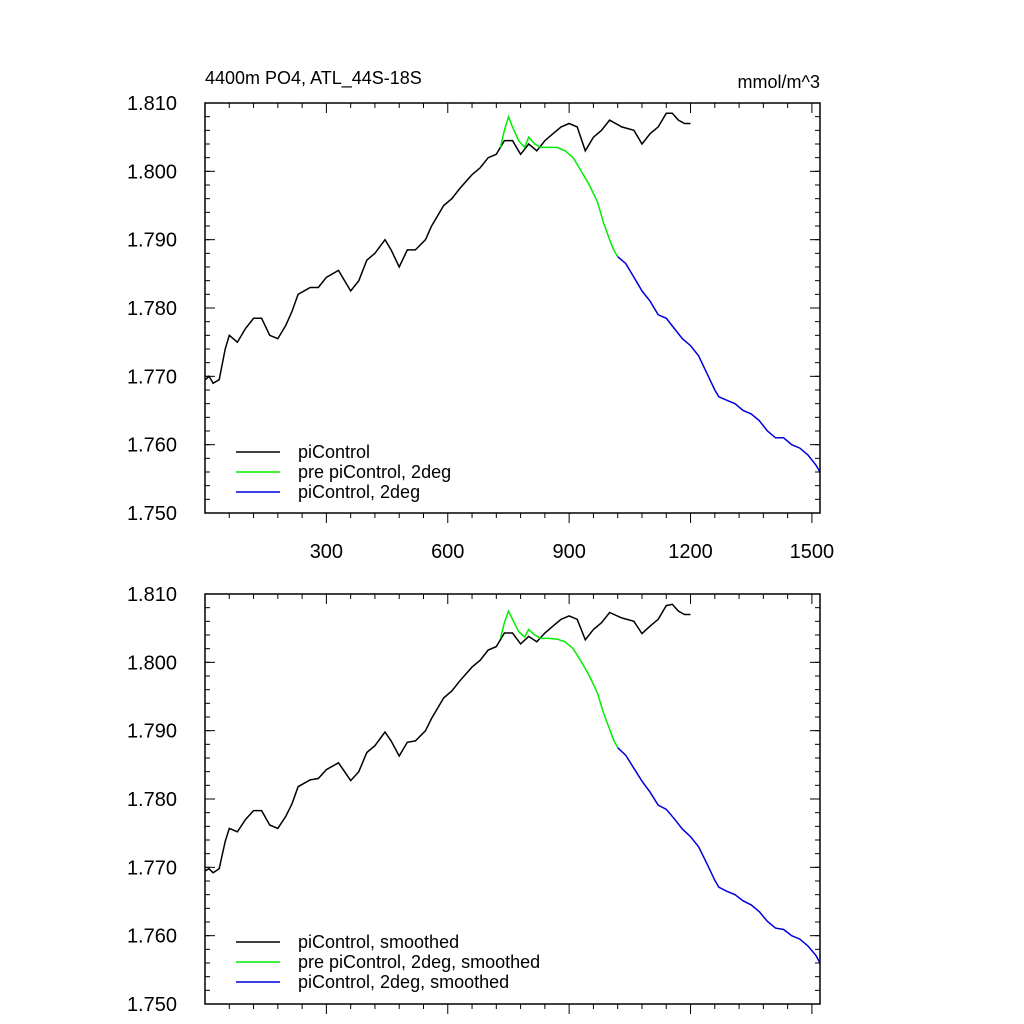 The image size is (1024, 1024). Describe the element at coordinates (313, 78) in the screenshot. I see `chart-title: 4400m PO4, ATL_44S-18S` at that location.